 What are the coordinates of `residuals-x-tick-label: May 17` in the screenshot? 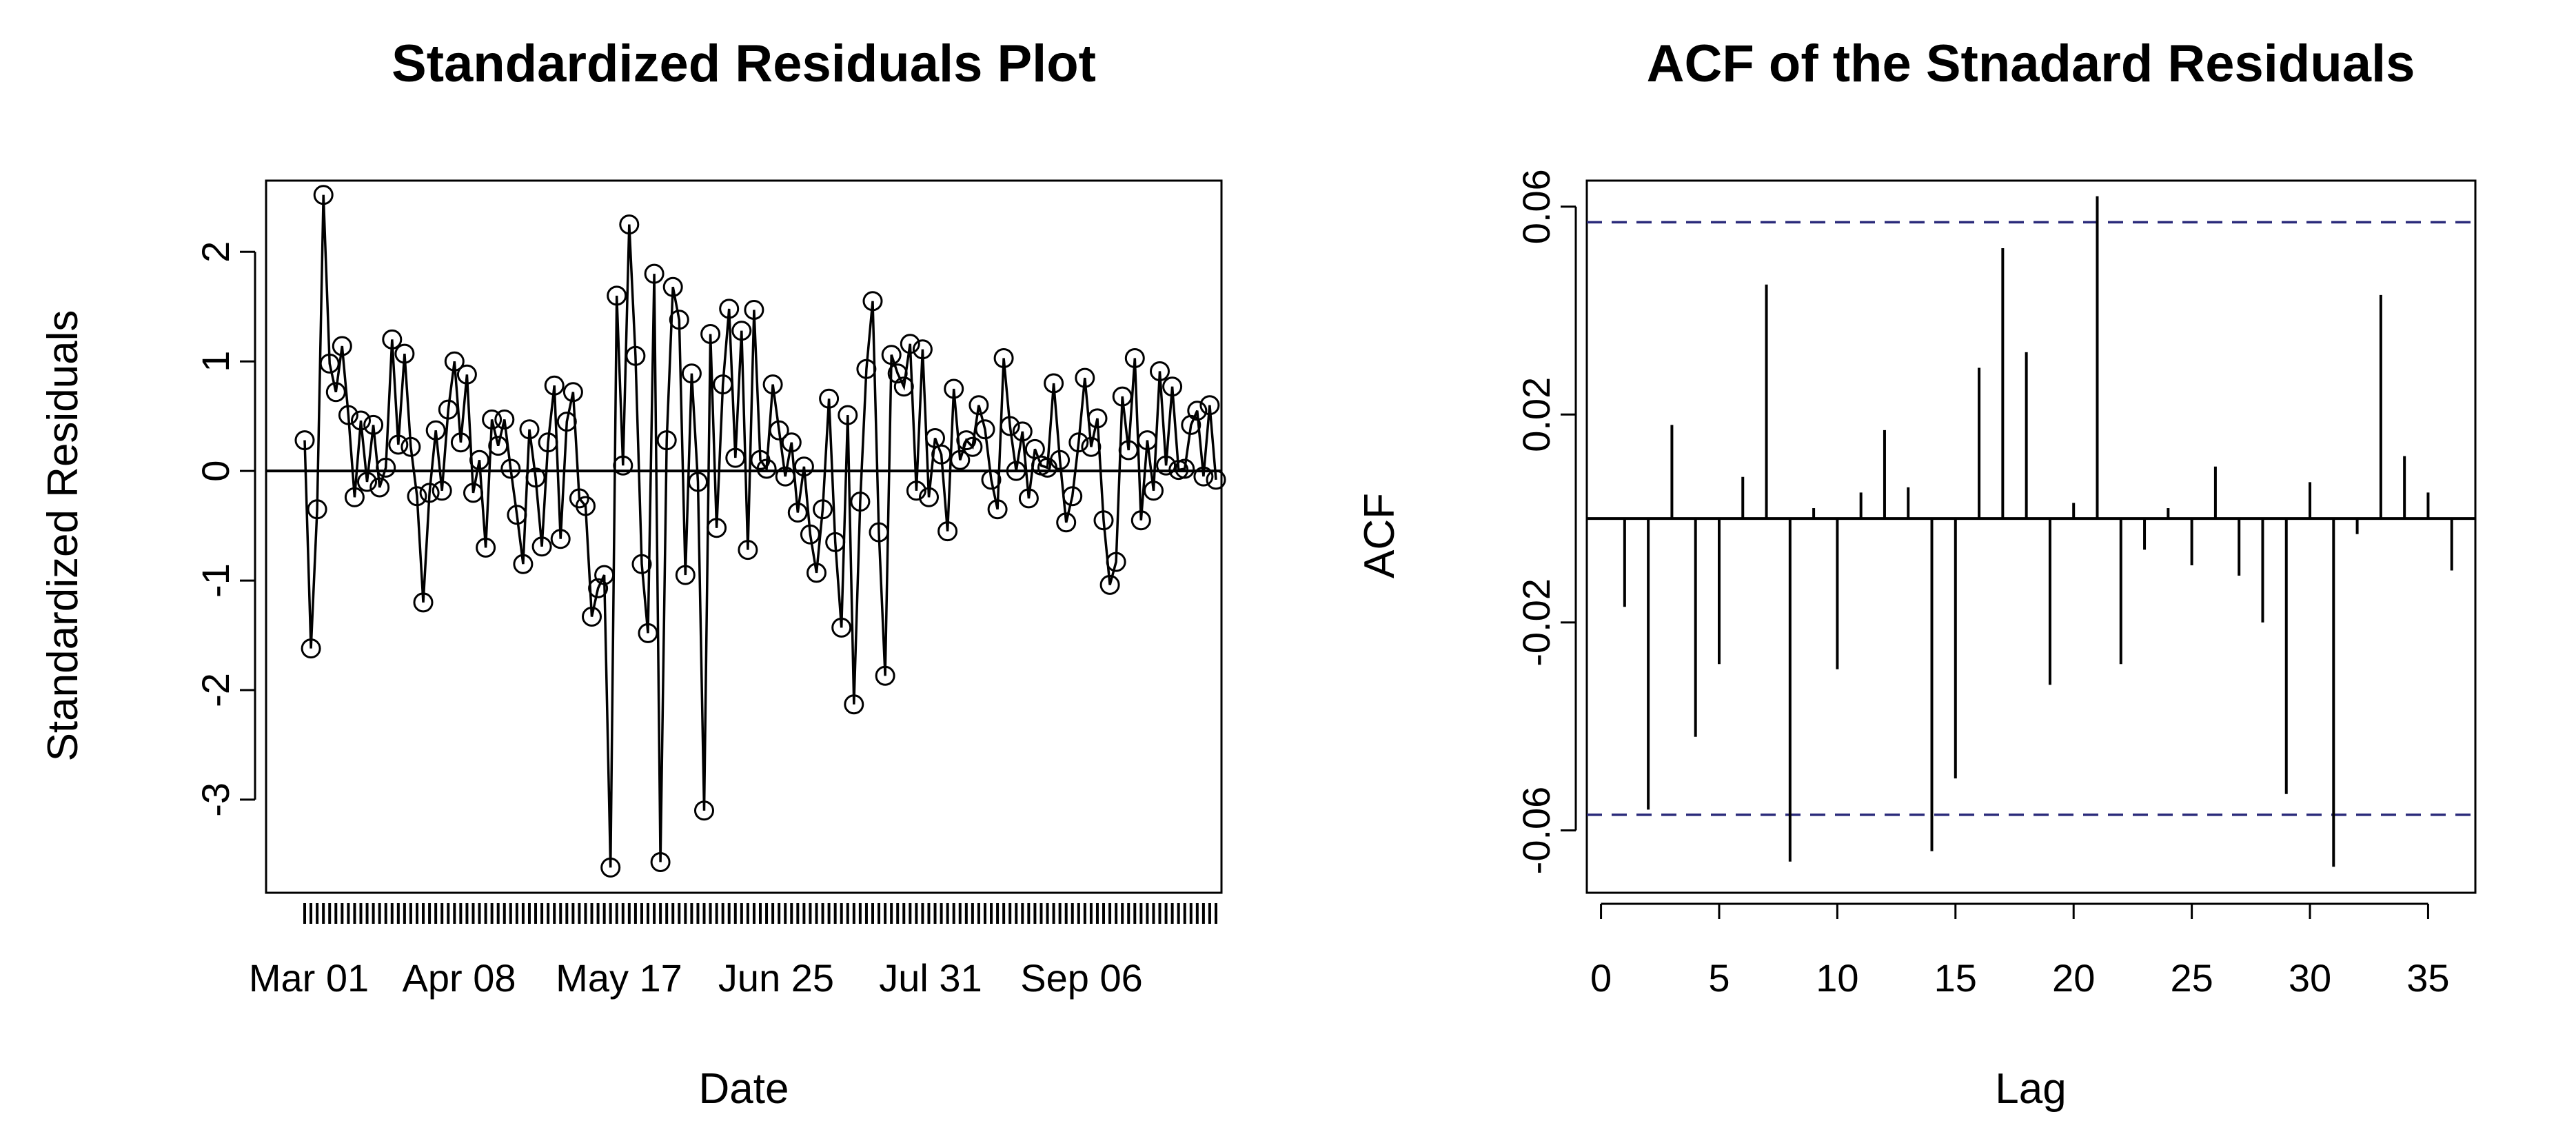 It's located at (619, 978).